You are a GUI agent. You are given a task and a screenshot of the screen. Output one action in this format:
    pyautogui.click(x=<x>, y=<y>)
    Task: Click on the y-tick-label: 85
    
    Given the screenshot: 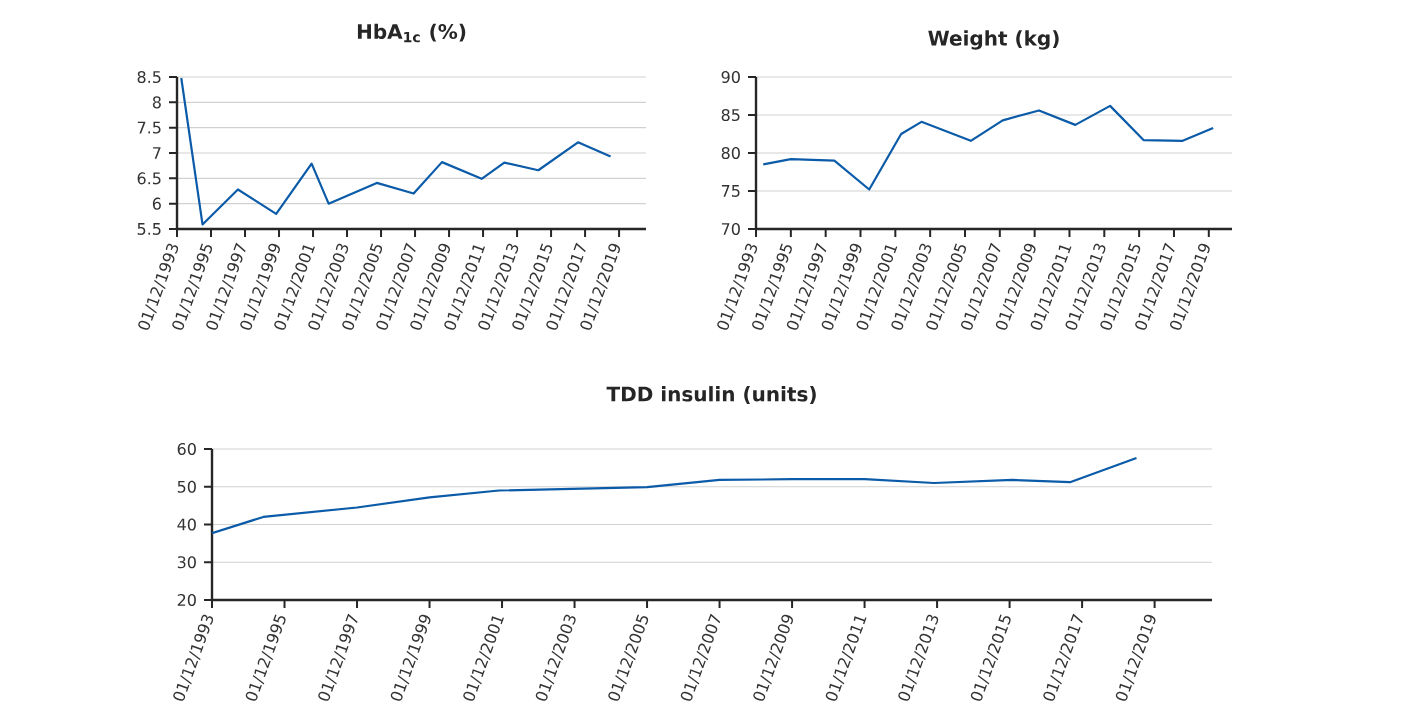 What is the action you would take?
    pyautogui.click(x=730, y=115)
    